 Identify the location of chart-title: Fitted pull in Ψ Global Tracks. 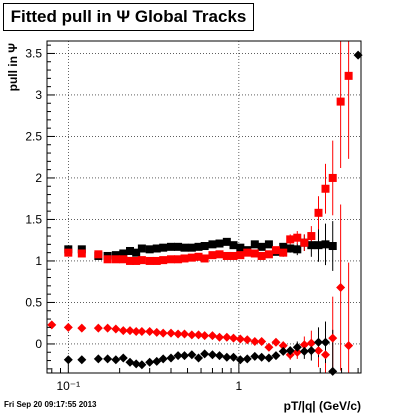
(128, 17).